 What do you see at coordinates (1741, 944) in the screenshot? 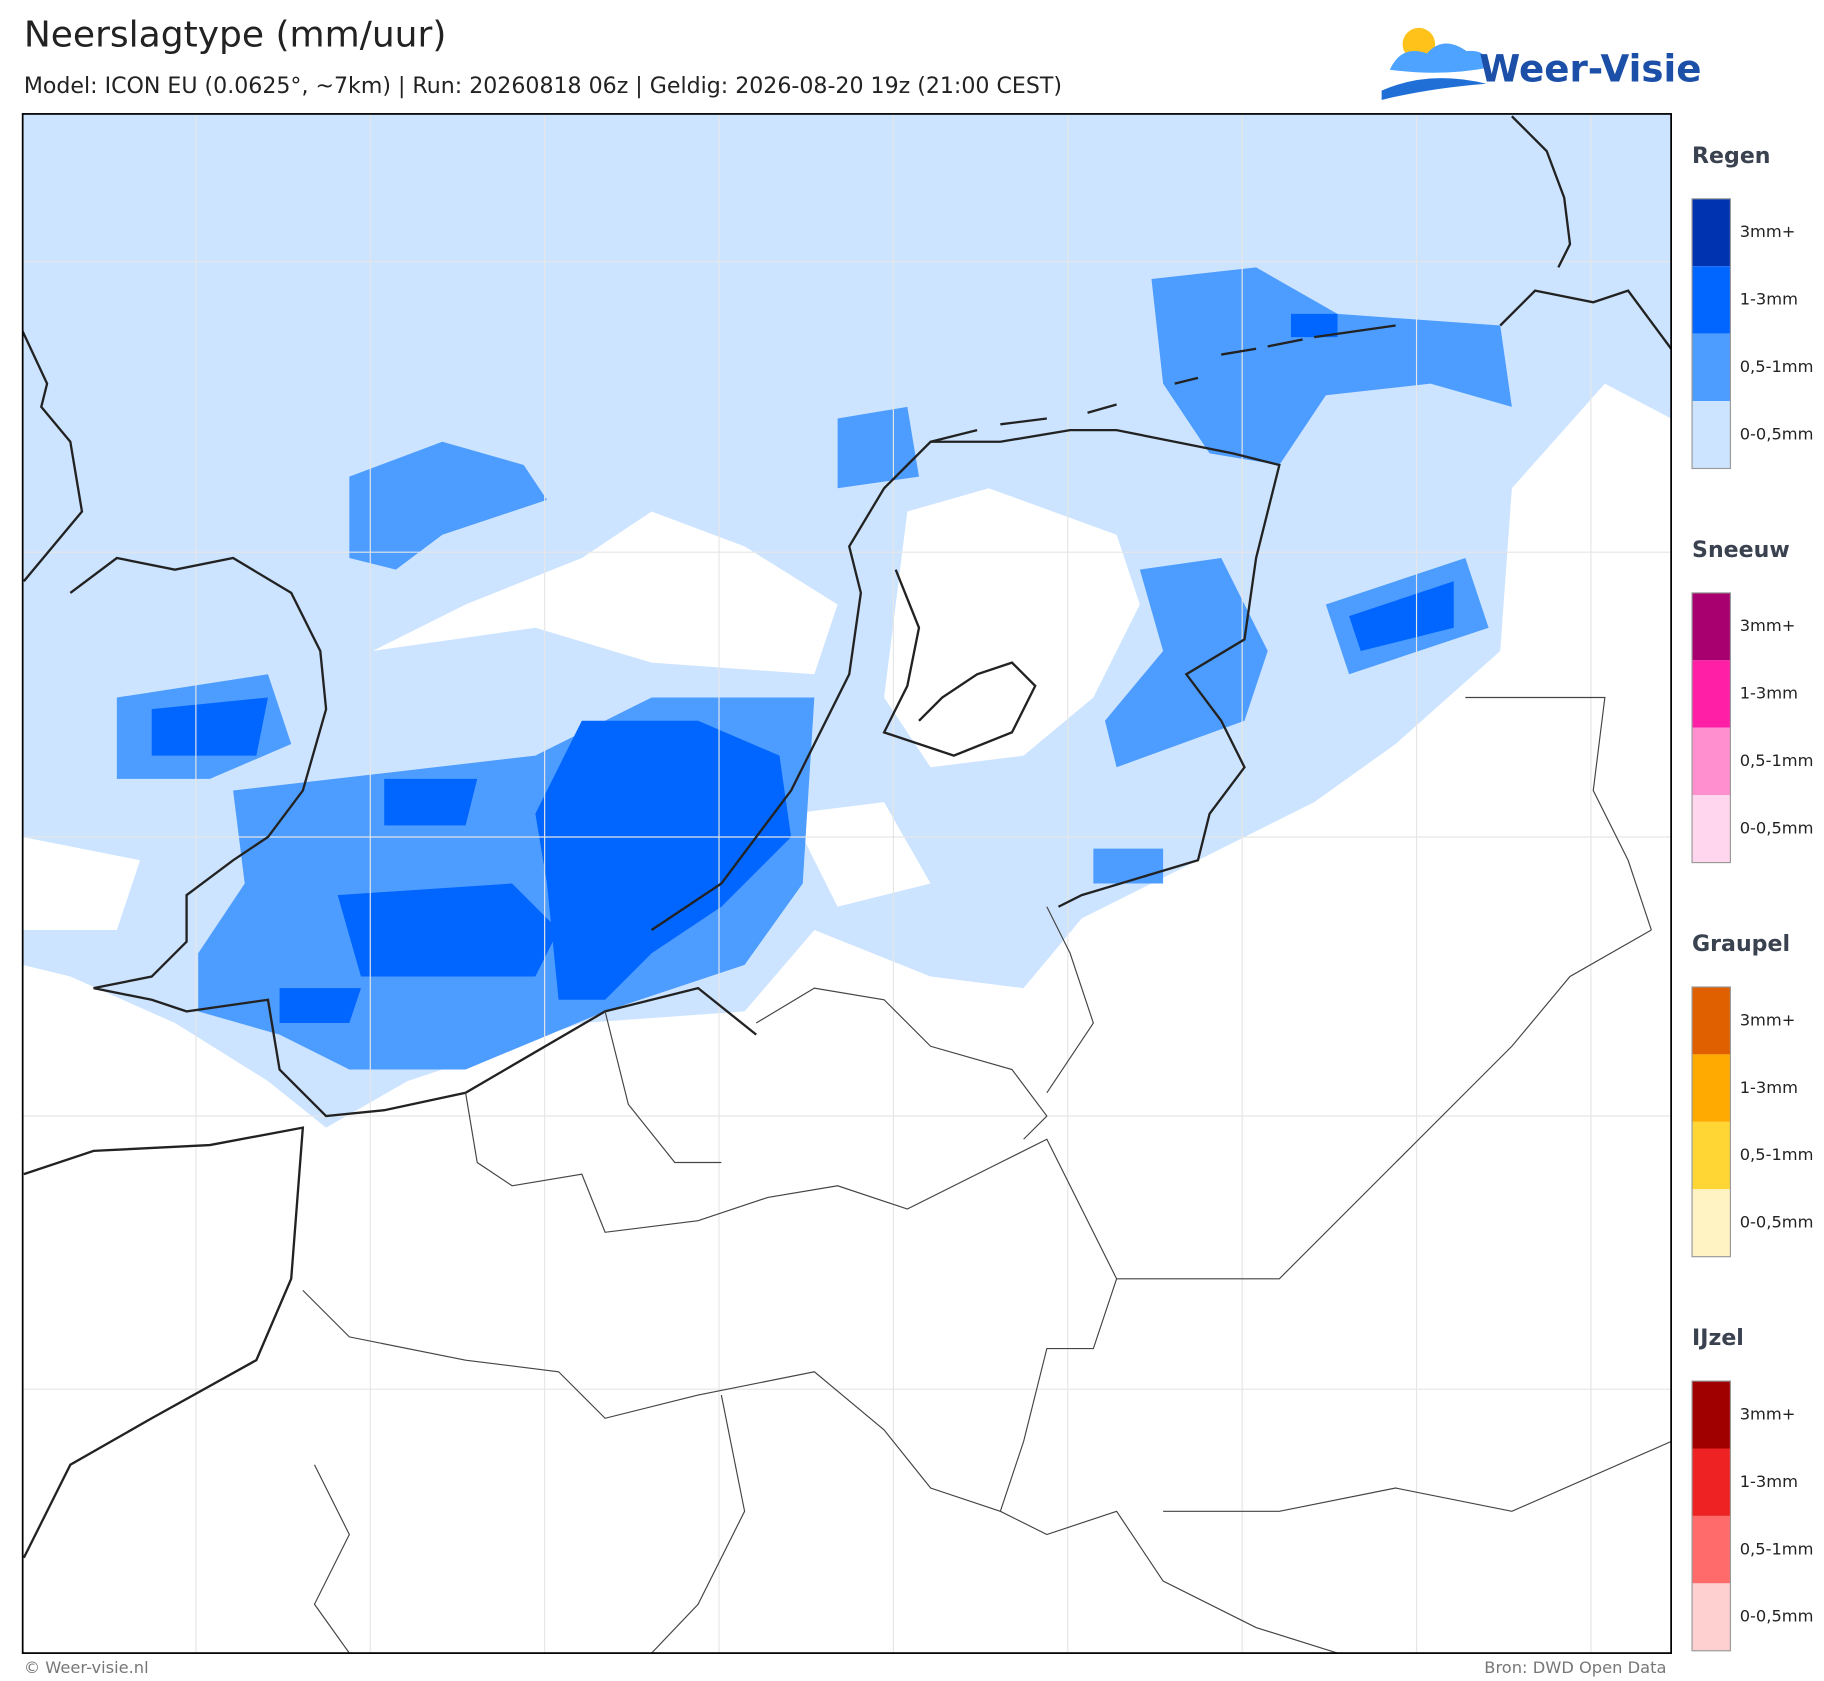
I see `legend-group-title: Graupel` at bounding box center [1741, 944].